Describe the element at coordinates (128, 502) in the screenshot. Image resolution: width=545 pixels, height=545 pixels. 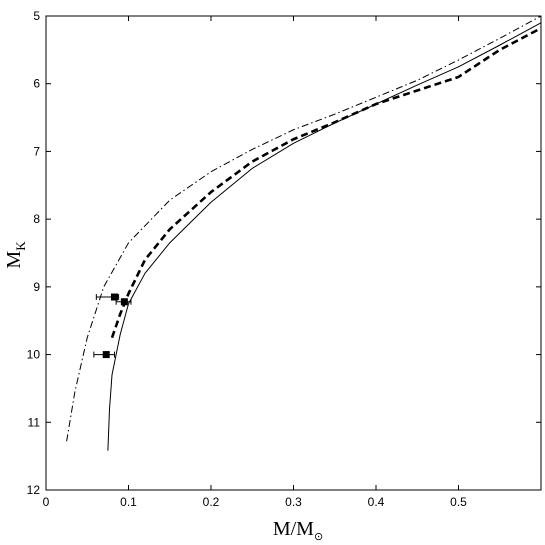
I see `x-tick-label: 0.1` at that location.